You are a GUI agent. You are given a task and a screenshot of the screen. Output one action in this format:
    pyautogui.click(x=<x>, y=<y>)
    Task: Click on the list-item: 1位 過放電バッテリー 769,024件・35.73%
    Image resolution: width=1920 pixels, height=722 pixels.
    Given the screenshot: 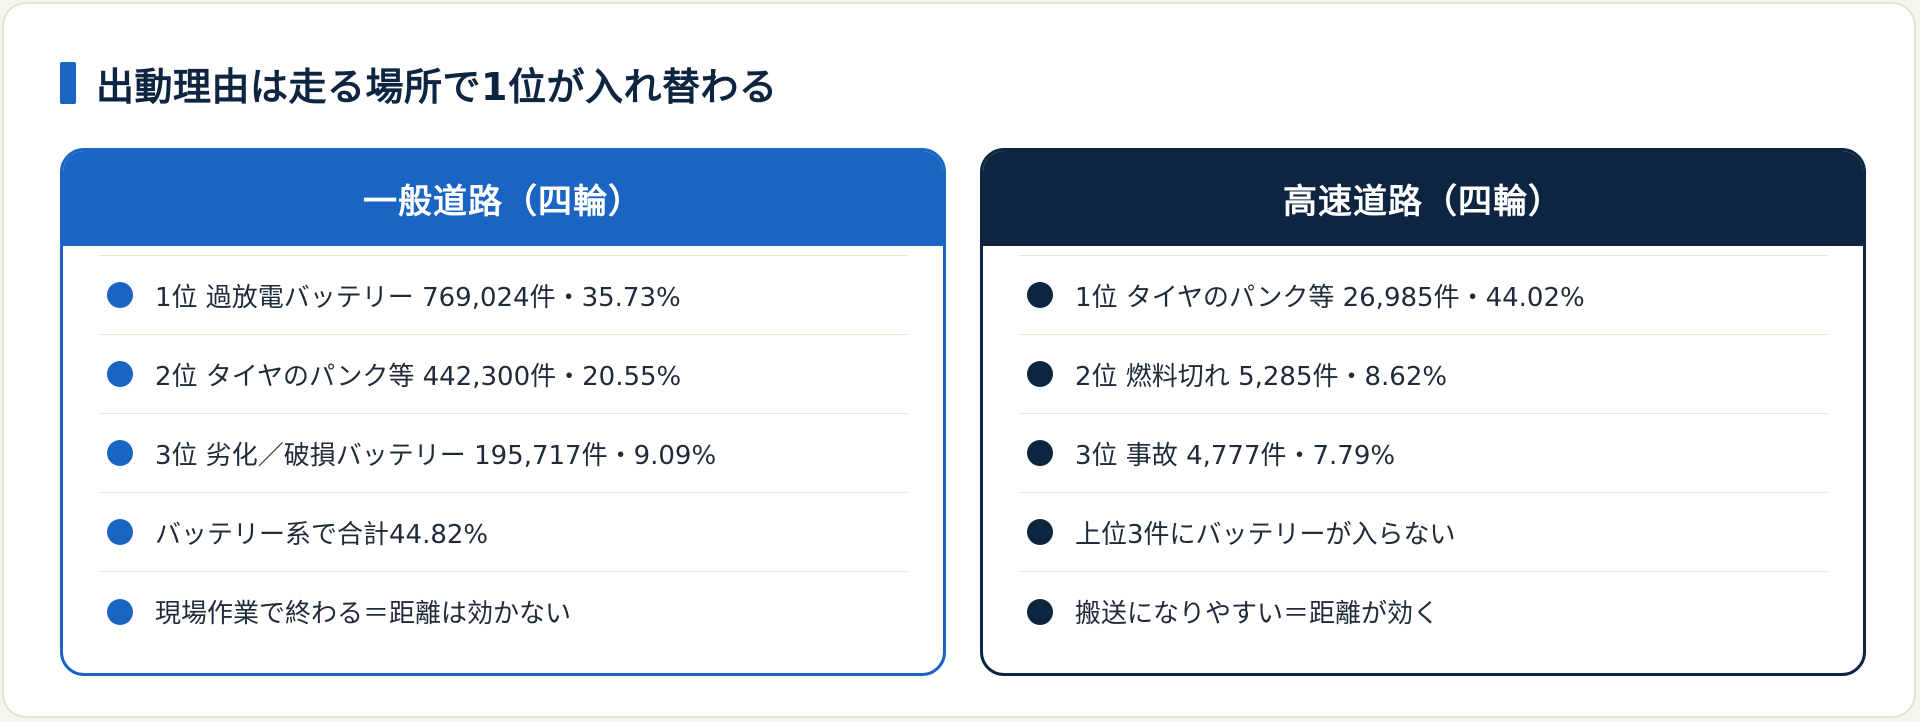 What is the action you would take?
    pyautogui.click(x=503, y=295)
    